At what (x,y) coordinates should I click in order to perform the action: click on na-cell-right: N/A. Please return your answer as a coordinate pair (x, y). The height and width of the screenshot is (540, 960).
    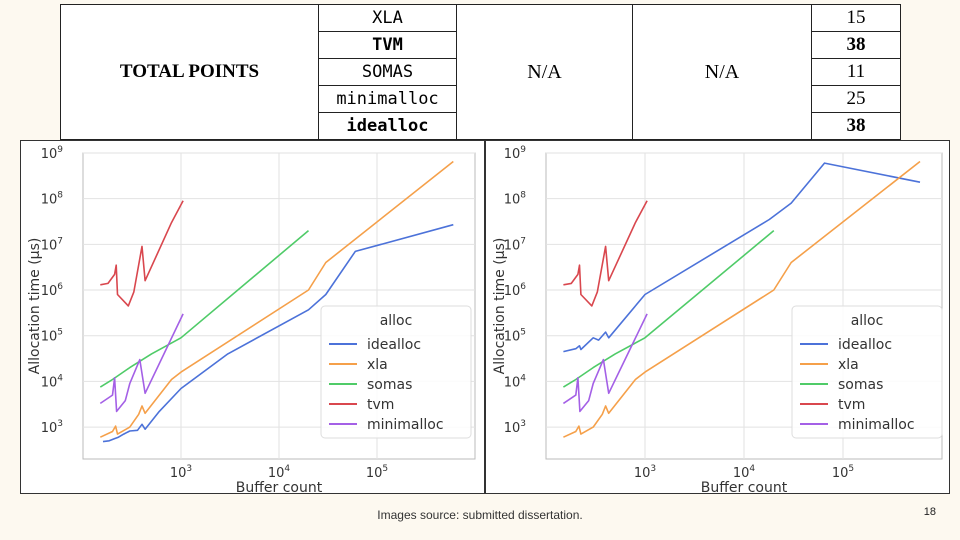
    Looking at the image, I should click on (722, 72).